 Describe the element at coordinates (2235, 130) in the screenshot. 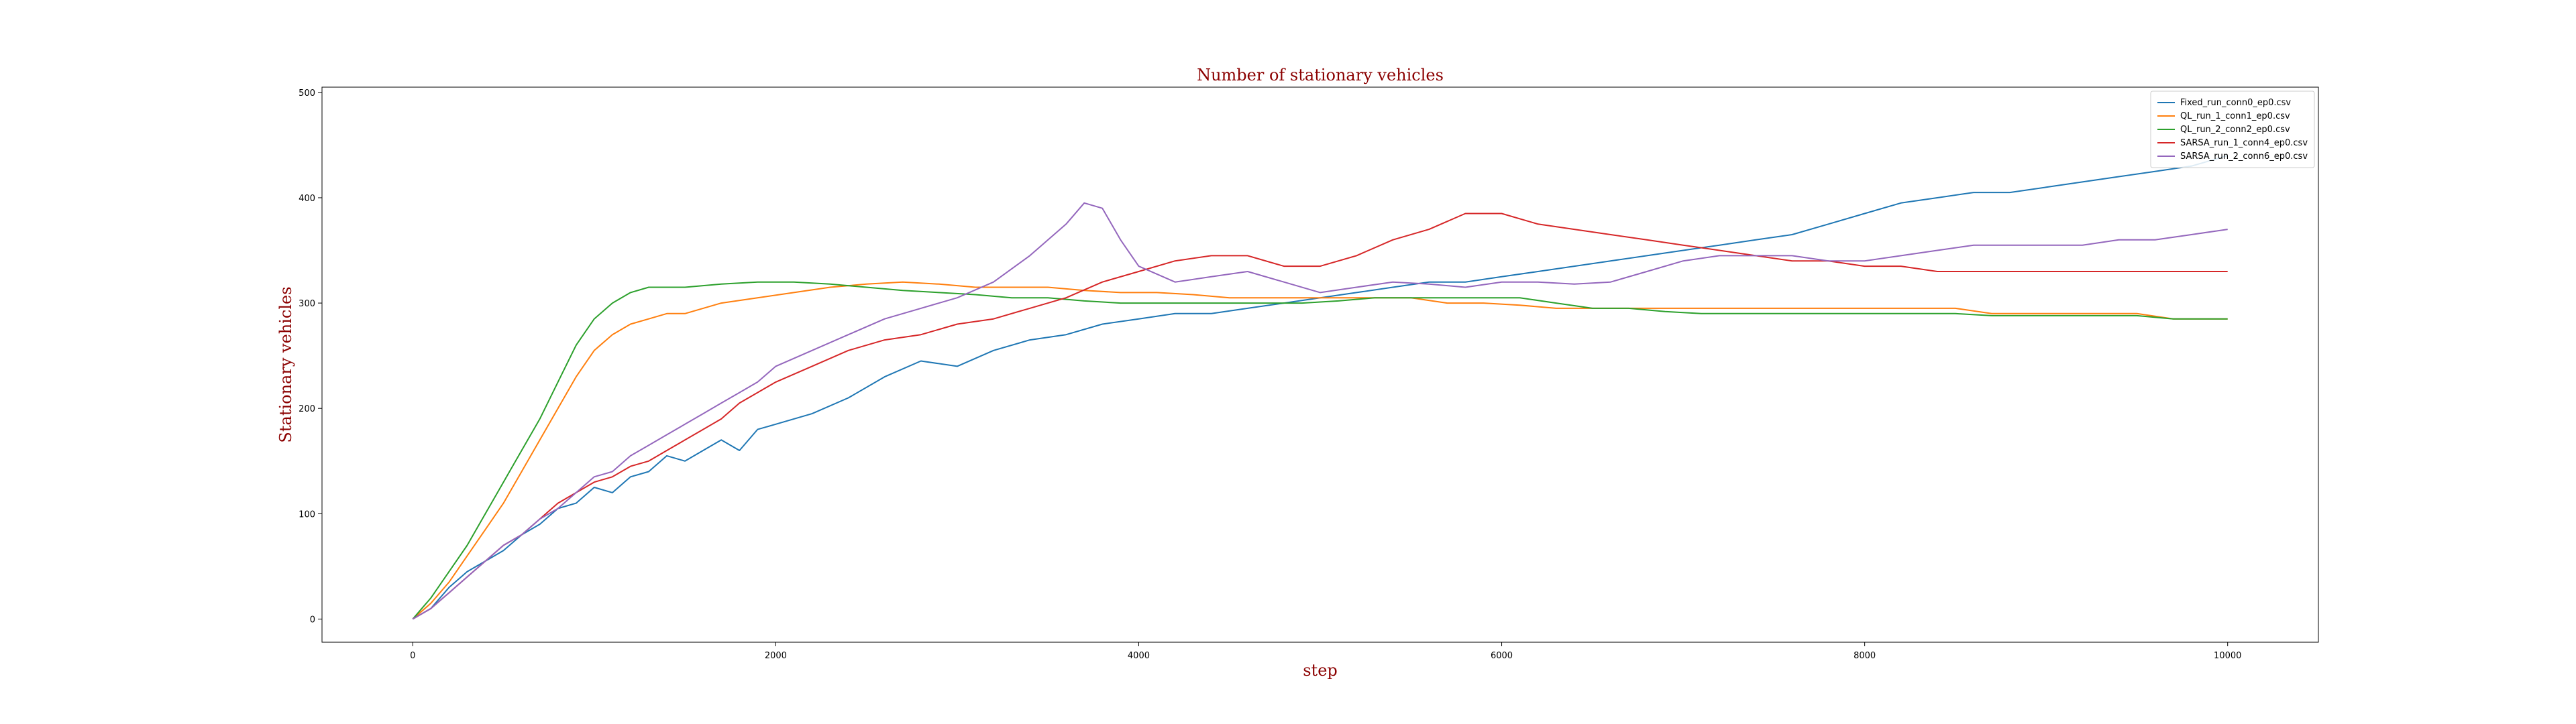

I see `legend-label: QL_run_2_conn2_ep0.csv` at that location.